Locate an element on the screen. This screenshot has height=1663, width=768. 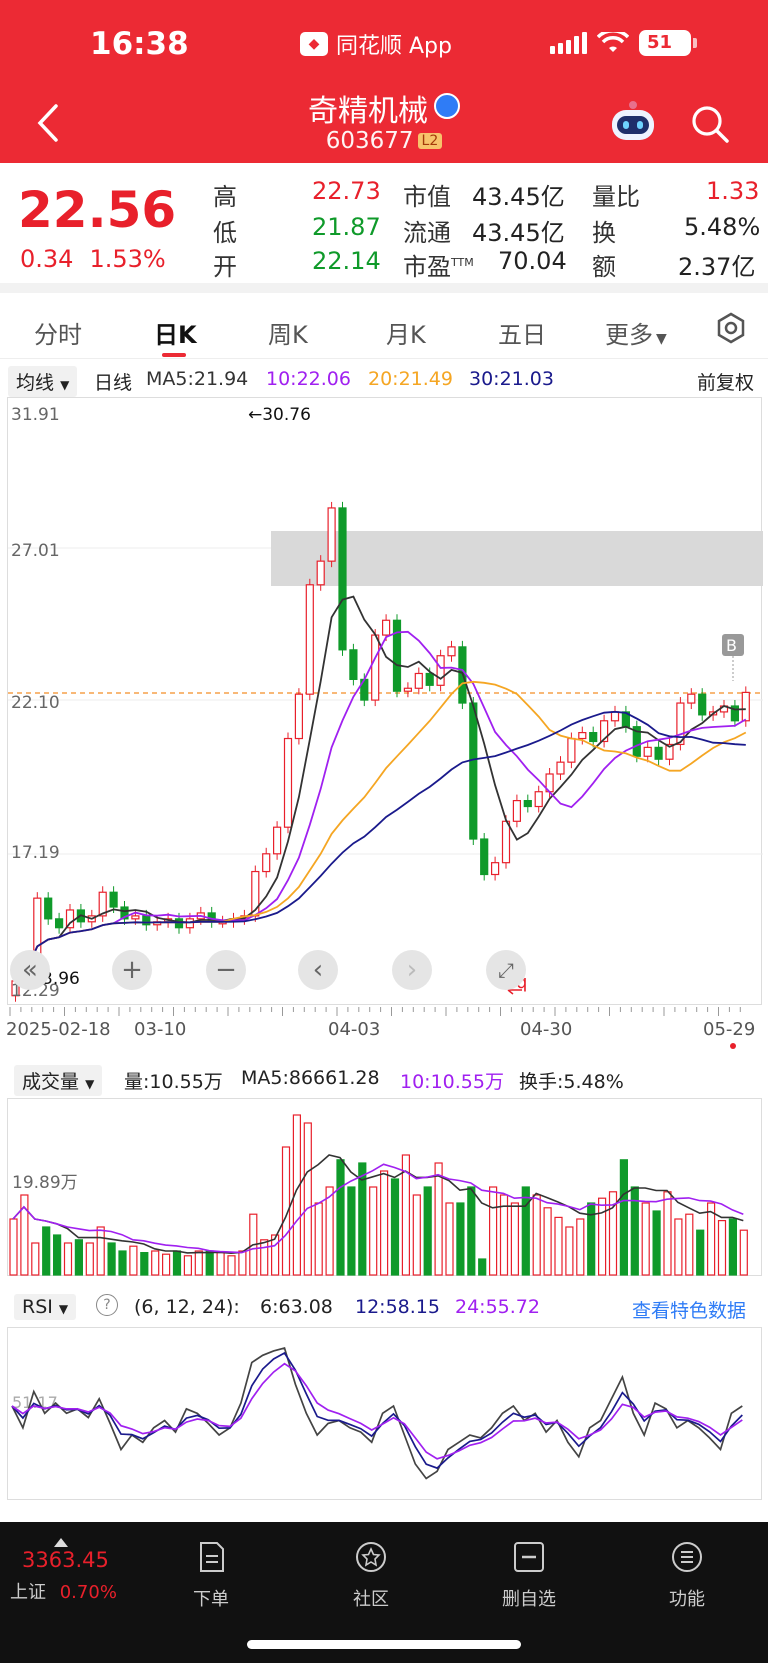
indicator-dropdown: 均线 ▼ is located at coordinates (43, 381).